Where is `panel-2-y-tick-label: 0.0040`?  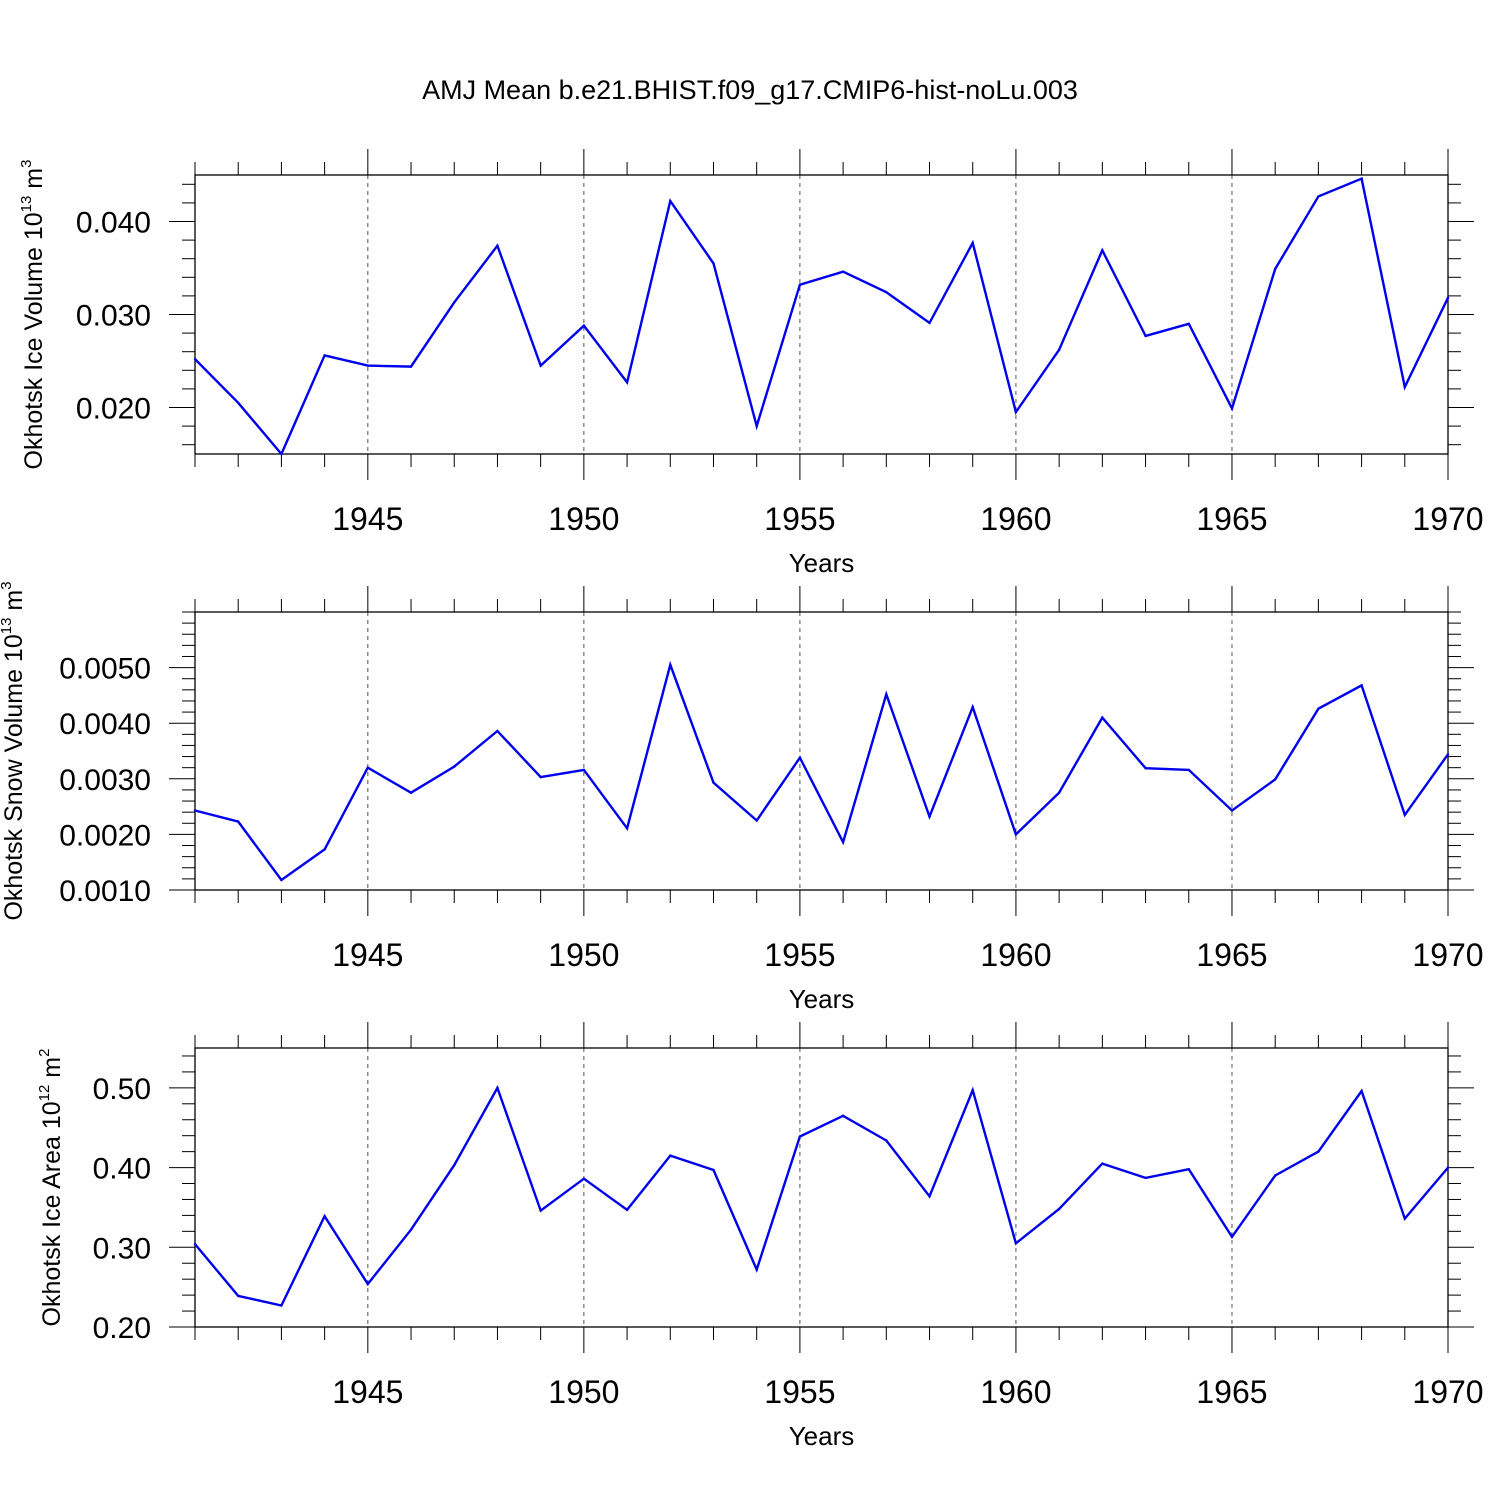 panel-2-y-tick-label: 0.0040 is located at coordinates (105, 724).